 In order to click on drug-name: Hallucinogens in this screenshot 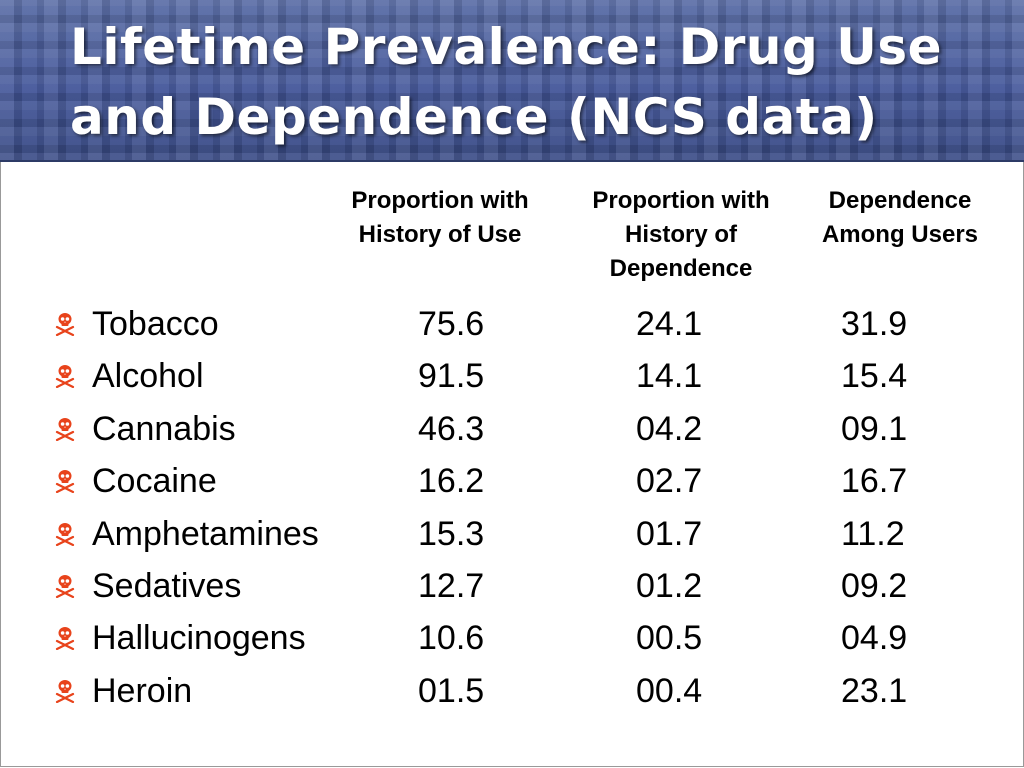, I will do `click(199, 638)`.